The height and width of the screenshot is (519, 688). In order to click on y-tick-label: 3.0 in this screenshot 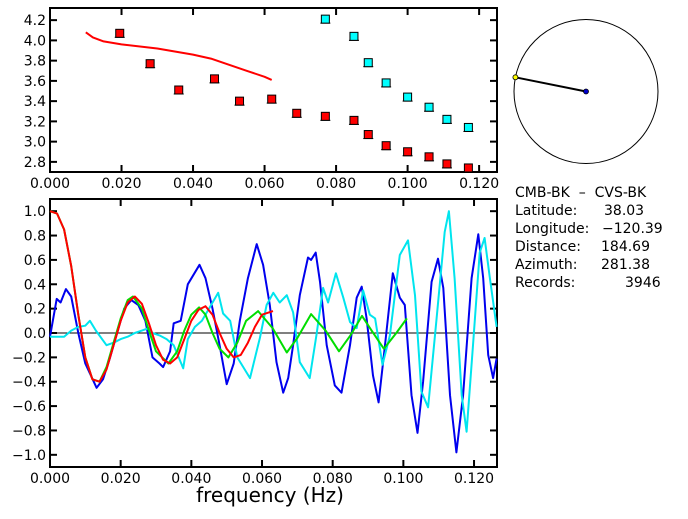, I will do `click(35, 143)`.